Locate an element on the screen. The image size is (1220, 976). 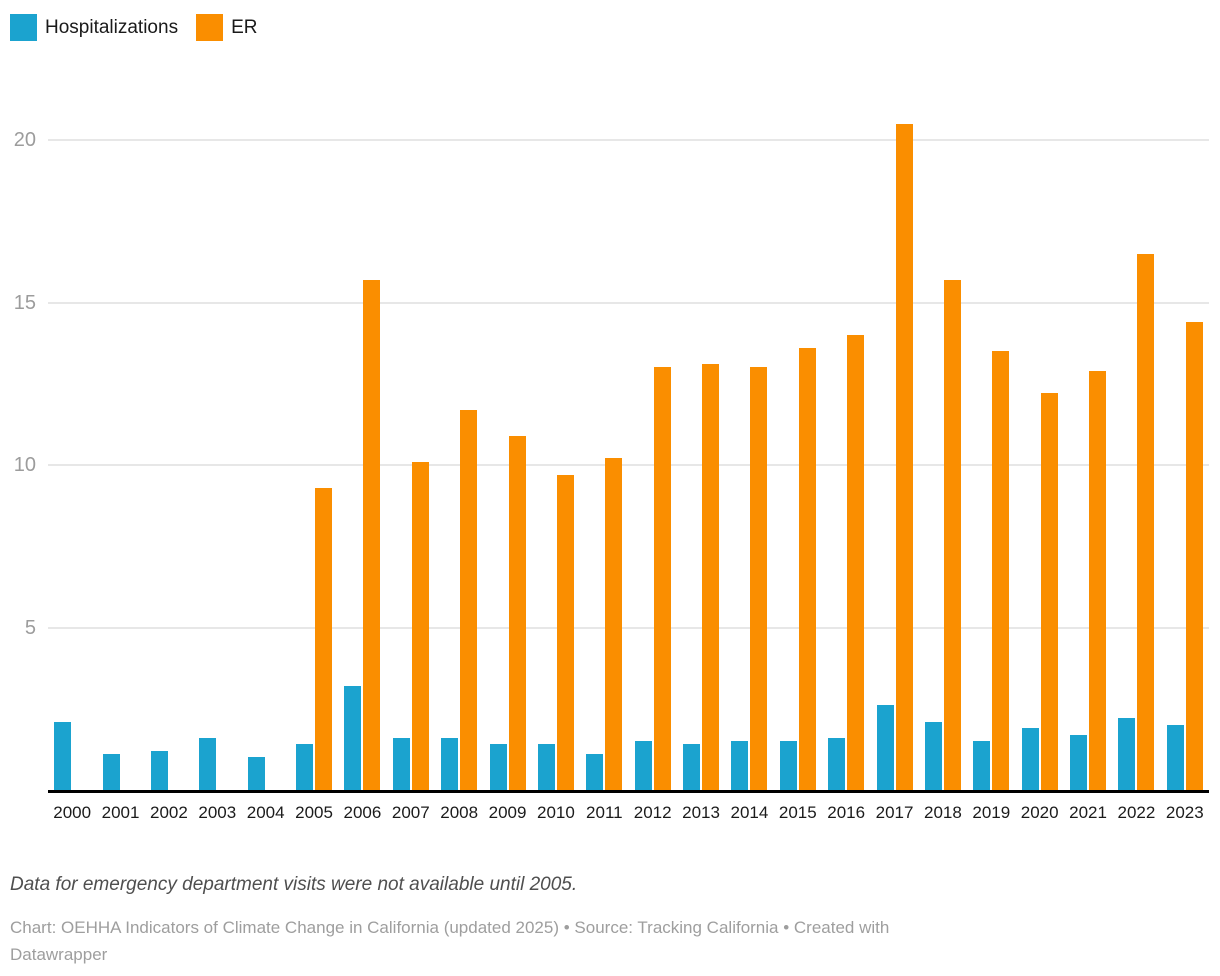
bar-hospitalizations-2017 is located at coordinates (885, 747).